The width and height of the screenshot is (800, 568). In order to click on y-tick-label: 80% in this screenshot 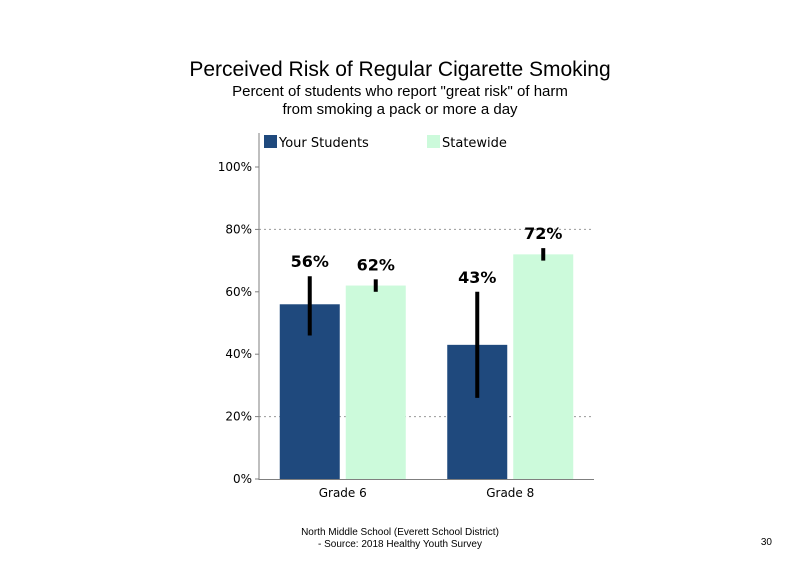, I will do `click(238, 229)`.